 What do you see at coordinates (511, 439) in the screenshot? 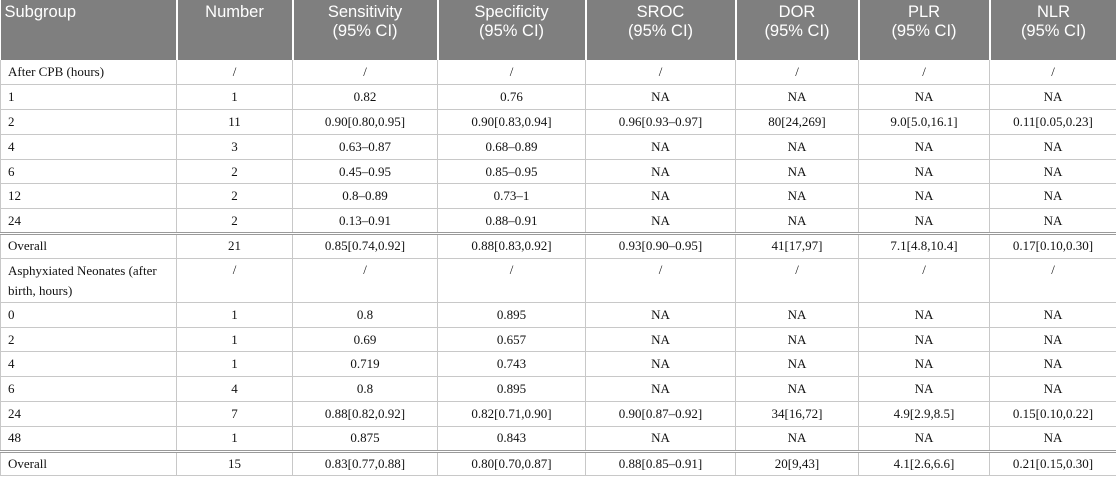
I see `cell-specificity: 0.843` at bounding box center [511, 439].